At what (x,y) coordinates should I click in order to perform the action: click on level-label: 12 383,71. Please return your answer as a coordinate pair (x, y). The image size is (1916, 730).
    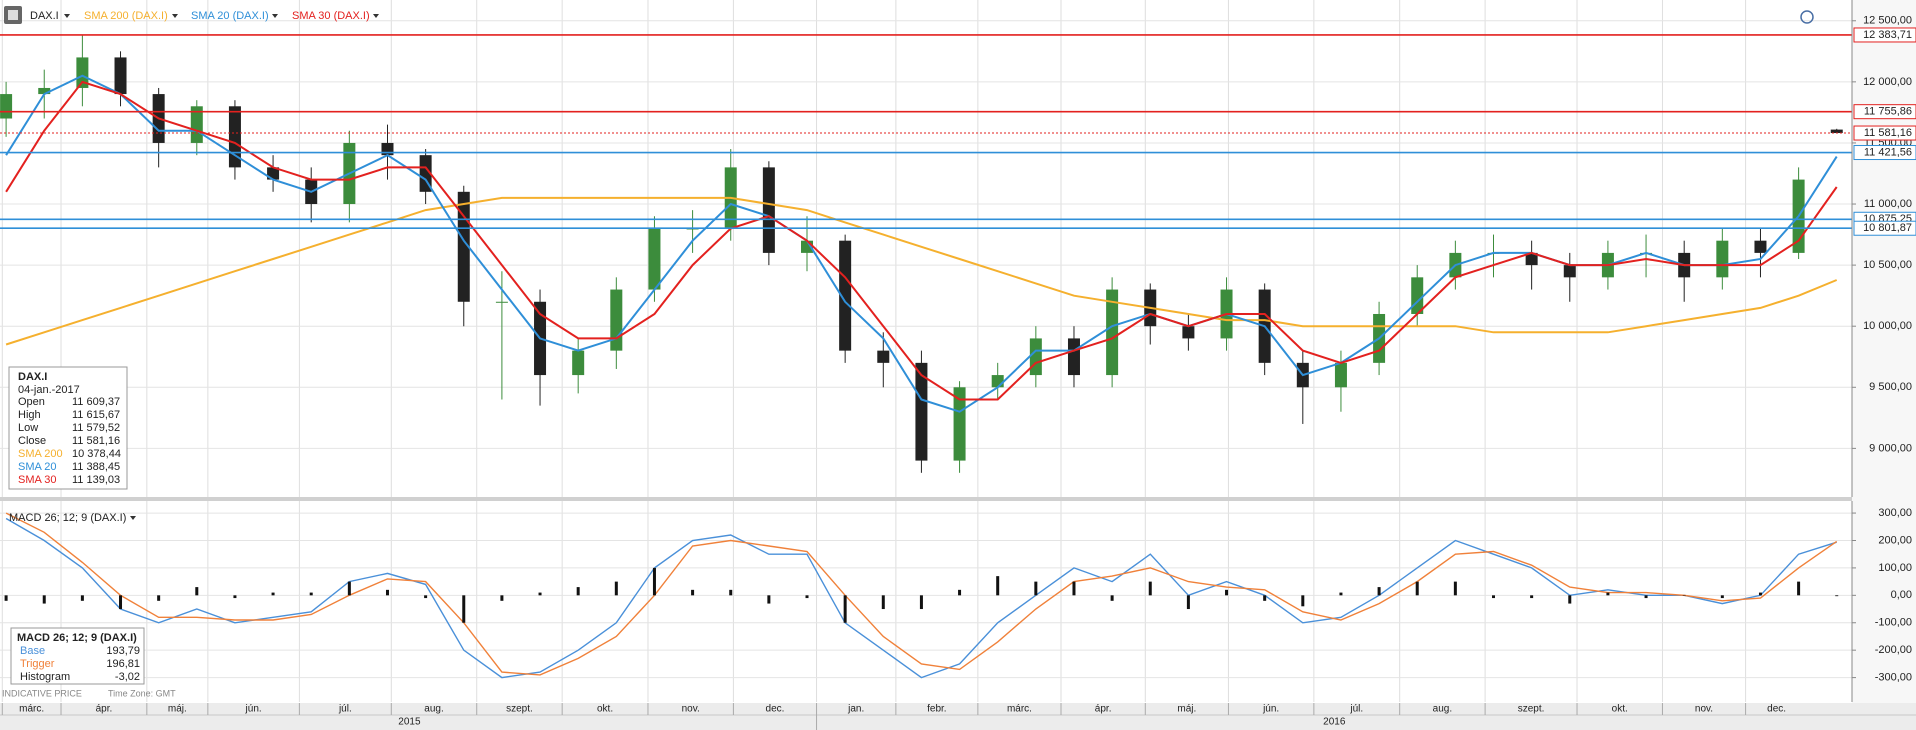
    Looking at the image, I should click on (1887, 35).